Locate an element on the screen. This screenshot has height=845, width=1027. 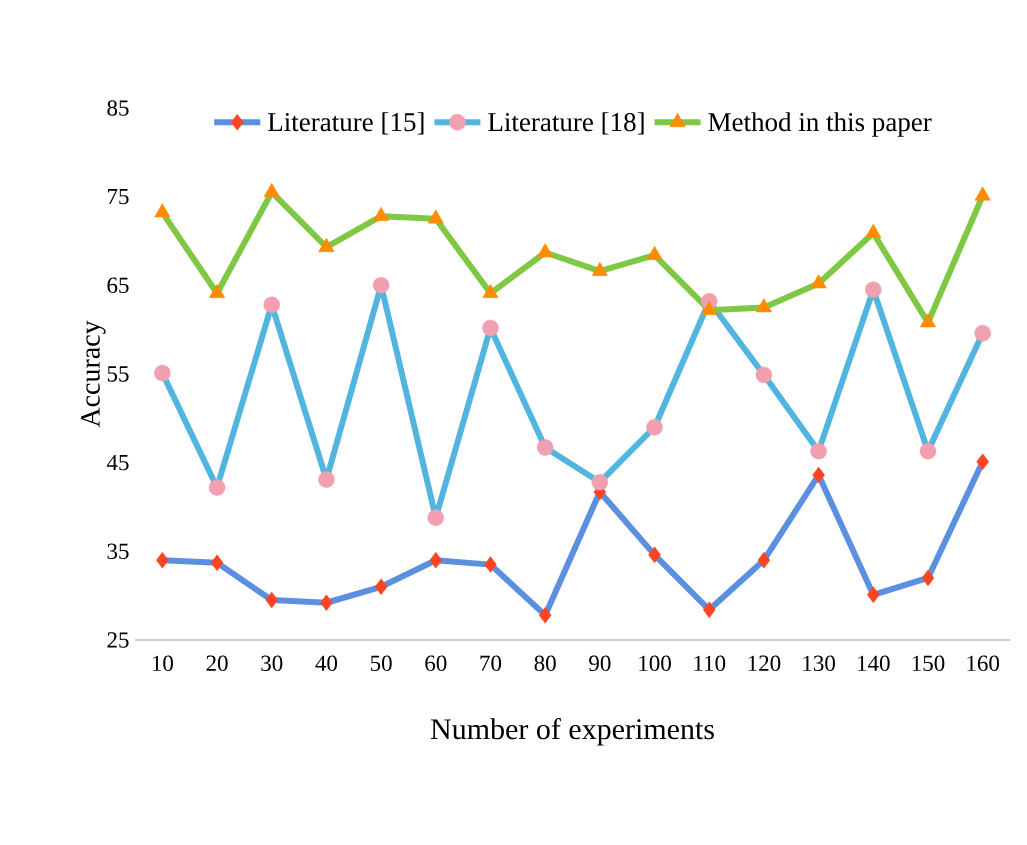
x-tick-label: 150 is located at coordinates (928, 663).